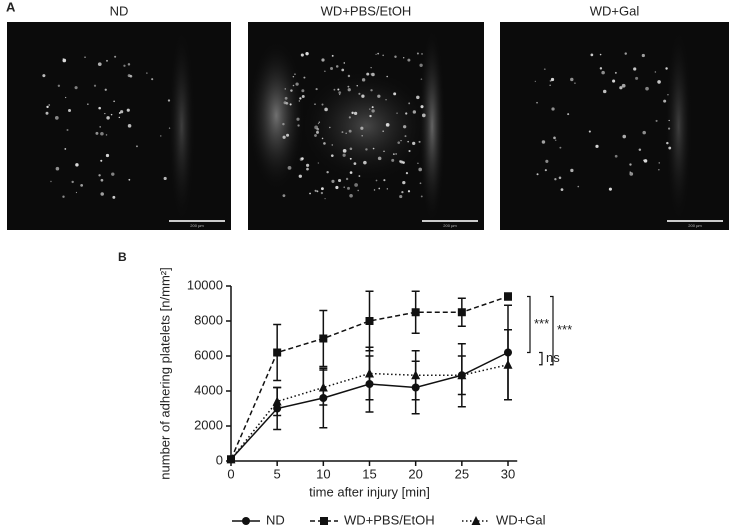 This screenshot has height=529, width=737. I want to click on y-tick-label: 10000, so click(205, 284).